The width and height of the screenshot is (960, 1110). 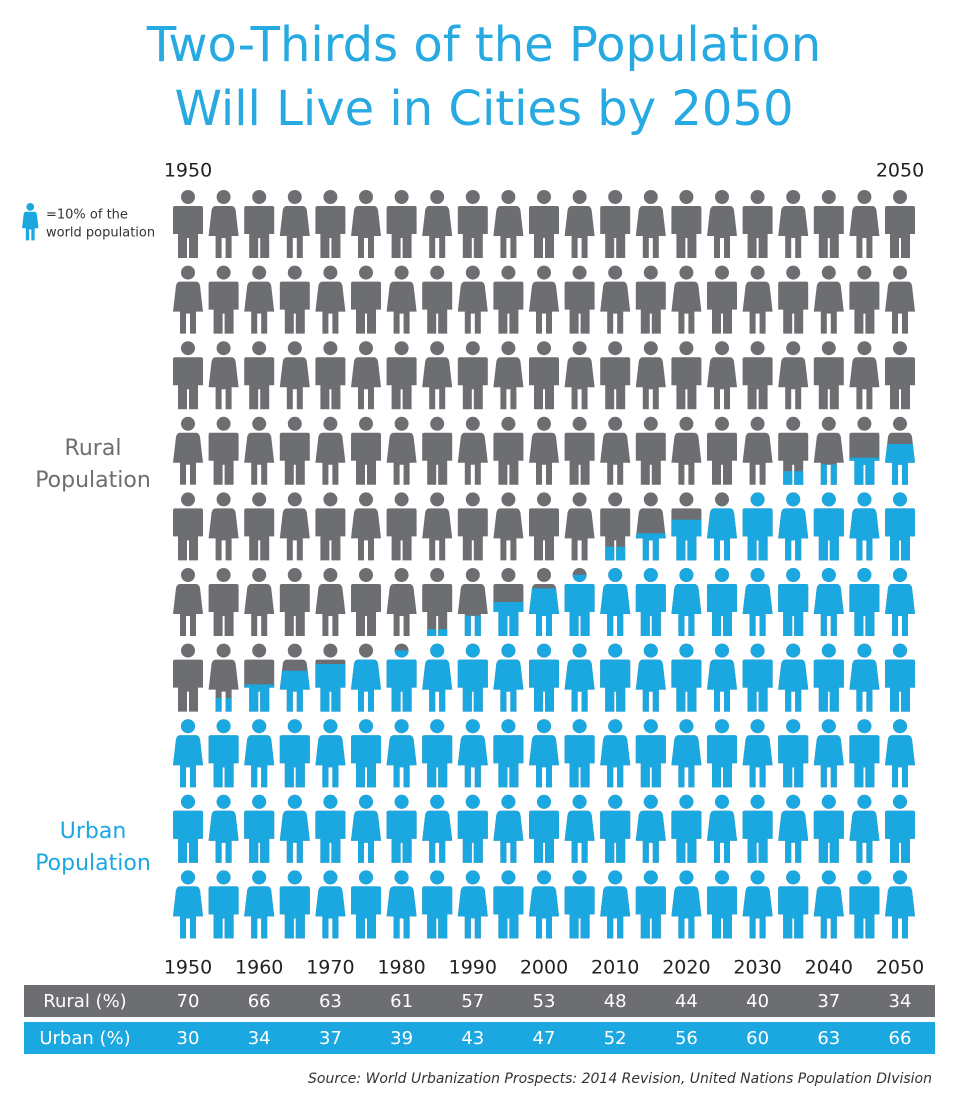 What do you see at coordinates (188, 968) in the screenshot?
I see `x-tick-label: 1950` at bounding box center [188, 968].